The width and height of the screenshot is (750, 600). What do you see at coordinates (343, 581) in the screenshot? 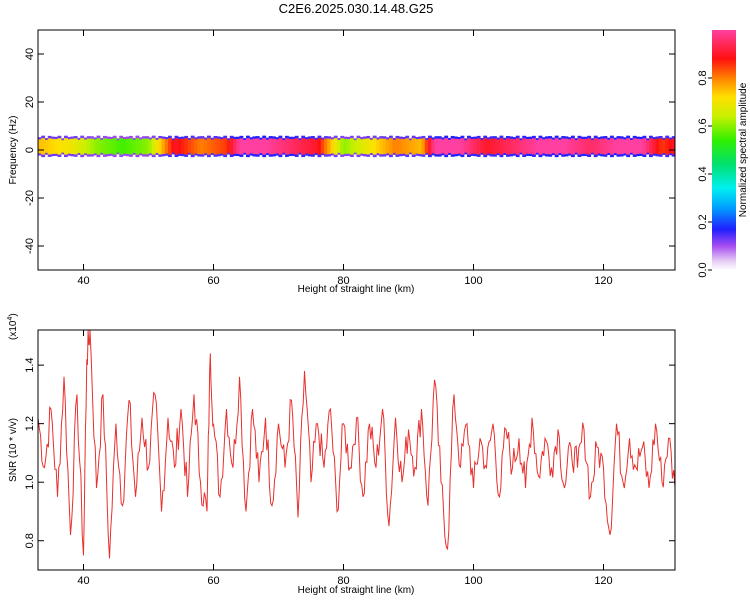
I see `snr-x-tick-label: 80` at bounding box center [343, 581].